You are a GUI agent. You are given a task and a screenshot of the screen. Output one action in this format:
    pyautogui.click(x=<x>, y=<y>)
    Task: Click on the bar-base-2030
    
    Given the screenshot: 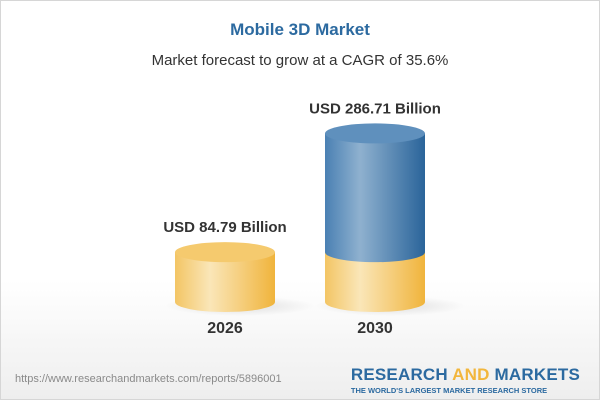 What is the action you would take?
    pyautogui.click(x=375, y=282)
    